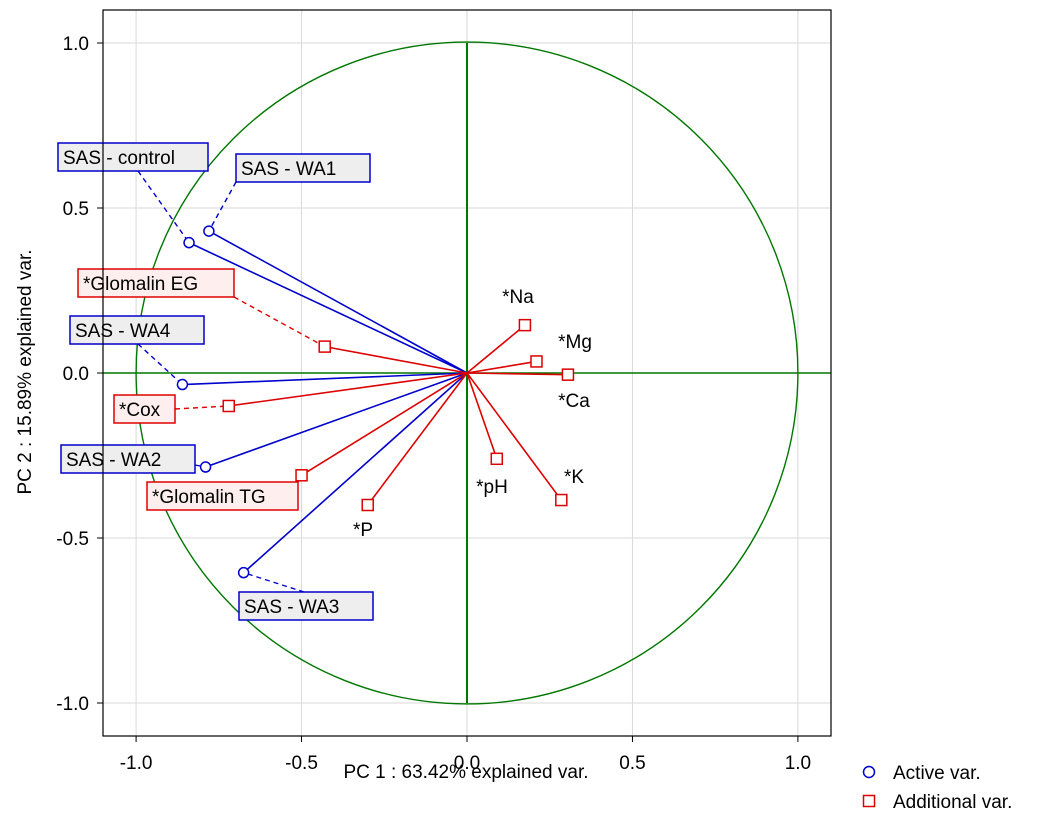 The height and width of the screenshot is (817, 1048). Describe the element at coordinates (25, 371) in the screenshot. I see `y-axis-title: PC 2 : 15.89% explained var.` at that location.